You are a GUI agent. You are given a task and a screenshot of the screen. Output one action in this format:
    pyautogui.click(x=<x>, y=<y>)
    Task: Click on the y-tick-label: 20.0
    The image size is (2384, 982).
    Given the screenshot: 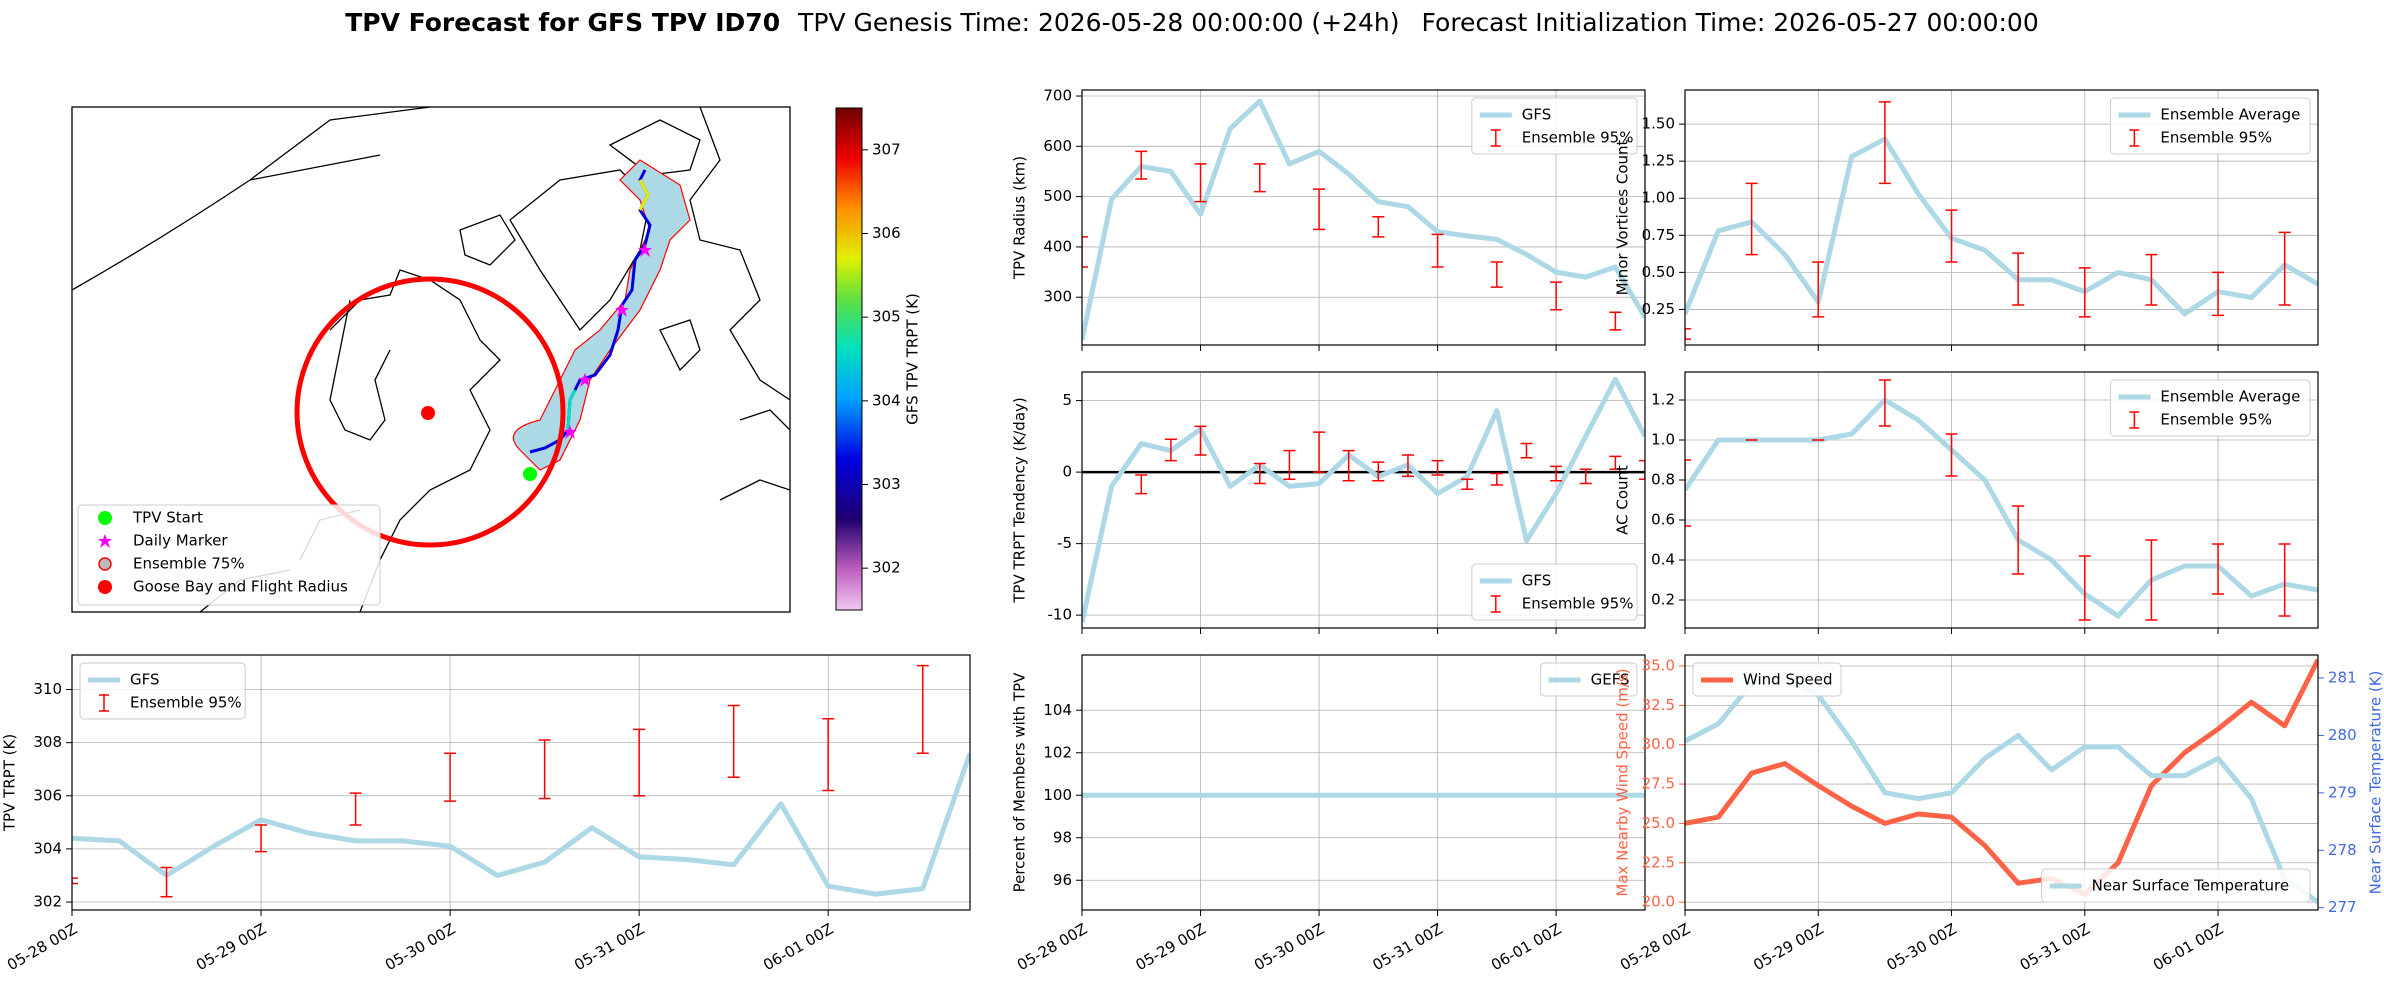 What is the action you would take?
    pyautogui.click(x=1658, y=902)
    